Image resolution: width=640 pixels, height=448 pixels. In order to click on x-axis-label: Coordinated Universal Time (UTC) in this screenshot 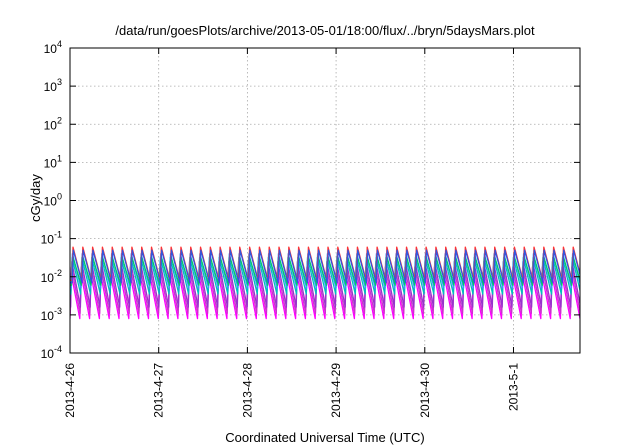, I will do `click(324, 437)`.